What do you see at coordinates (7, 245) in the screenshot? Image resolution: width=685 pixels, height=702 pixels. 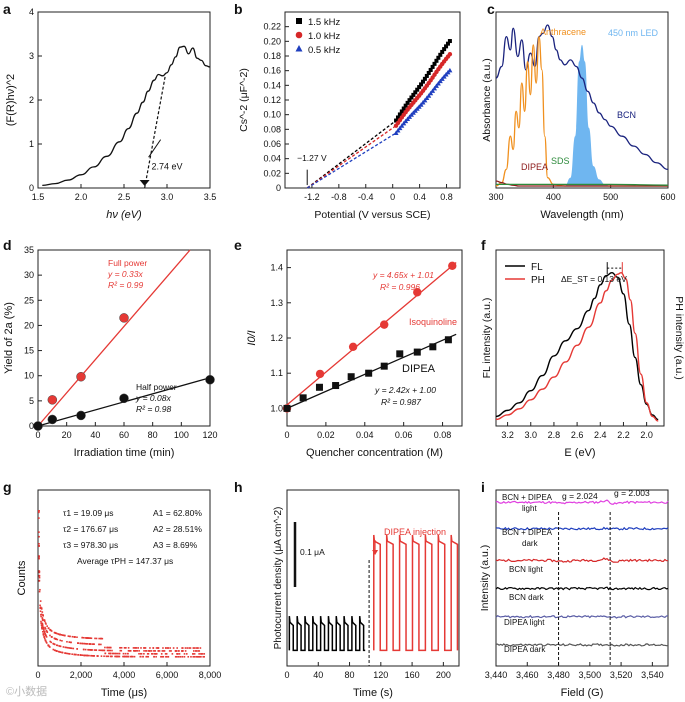 I see `panel-letter: d` at bounding box center [7, 245].